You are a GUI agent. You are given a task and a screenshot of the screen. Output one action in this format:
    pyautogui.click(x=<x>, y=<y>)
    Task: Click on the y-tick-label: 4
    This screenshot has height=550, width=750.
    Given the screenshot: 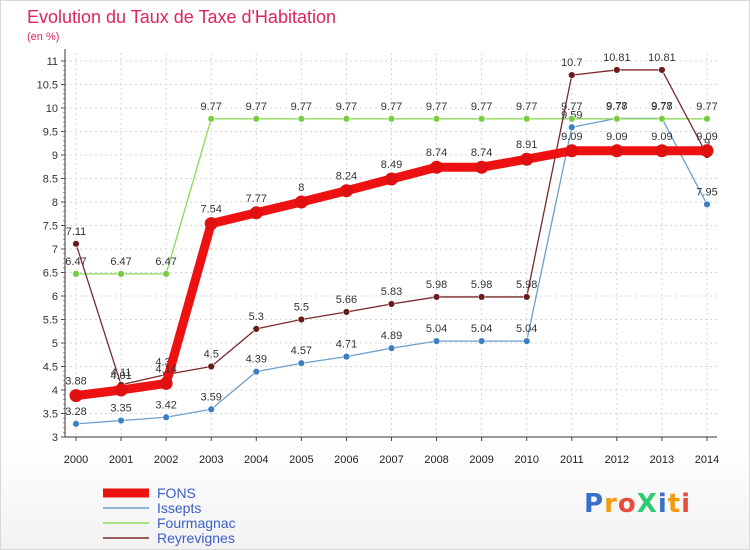 What is the action you would take?
    pyautogui.click(x=55, y=391)
    